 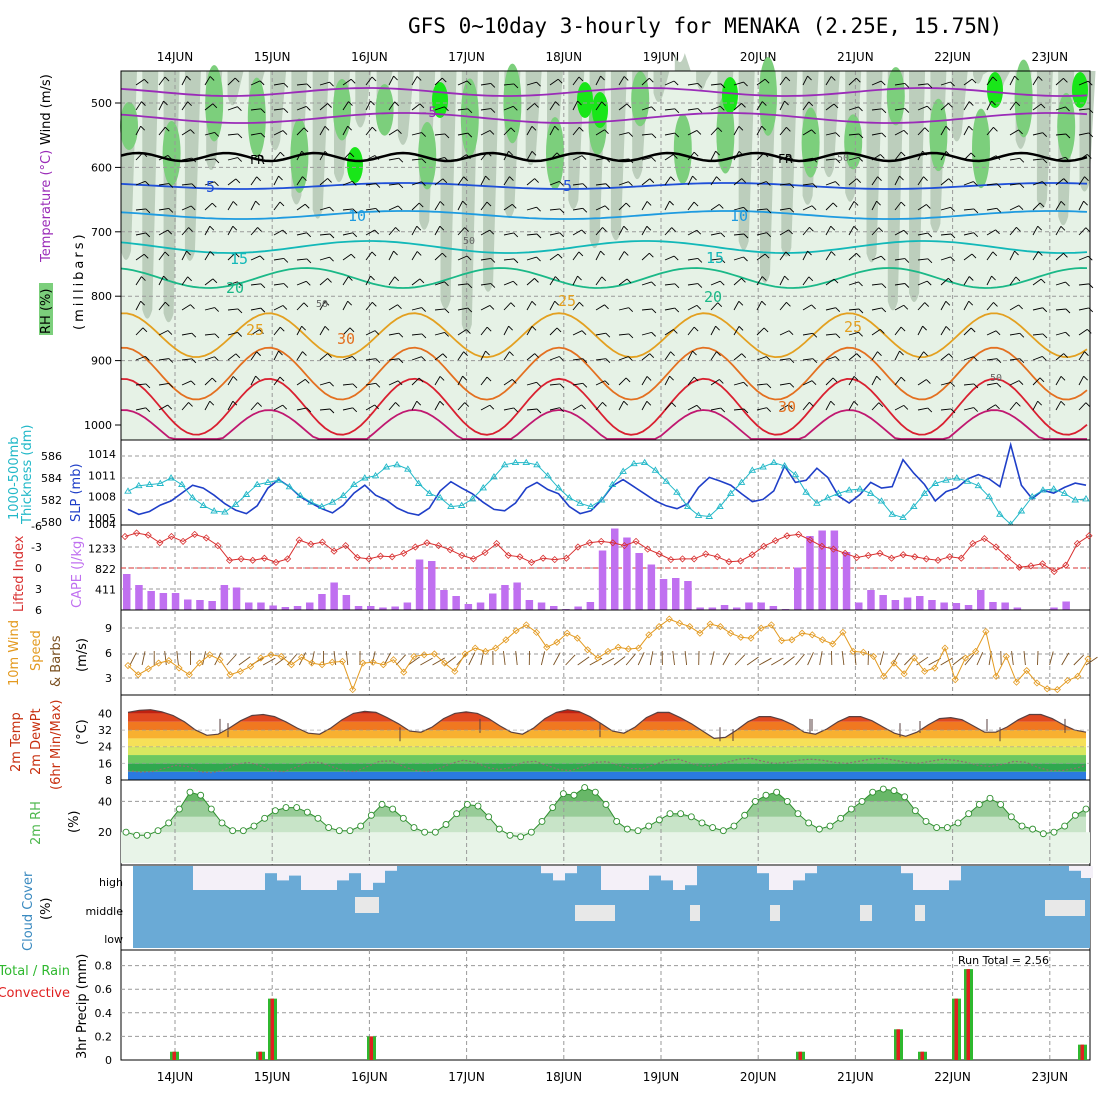 What do you see at coordinates (104, 1036) in the screenshot?
I see `precip-tick: 0.2` at bounding box center [104, 1036].